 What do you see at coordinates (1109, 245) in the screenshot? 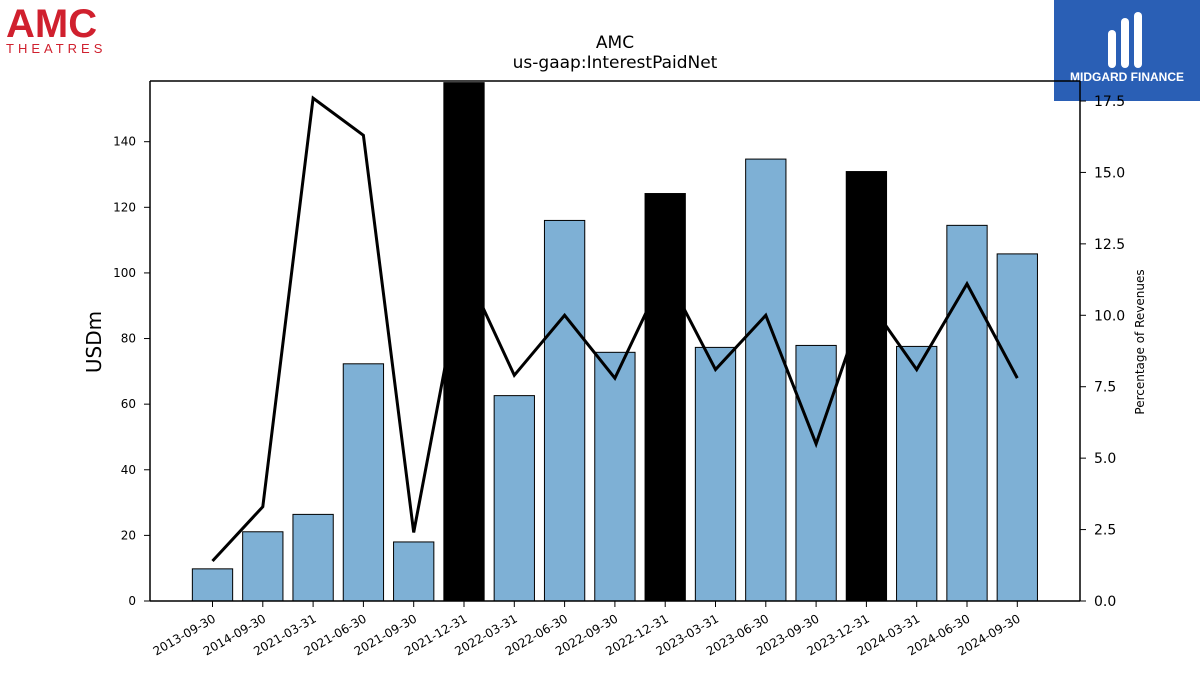
I see `y-tick-label-right: 12.5` at bounding box center [1109, 245].